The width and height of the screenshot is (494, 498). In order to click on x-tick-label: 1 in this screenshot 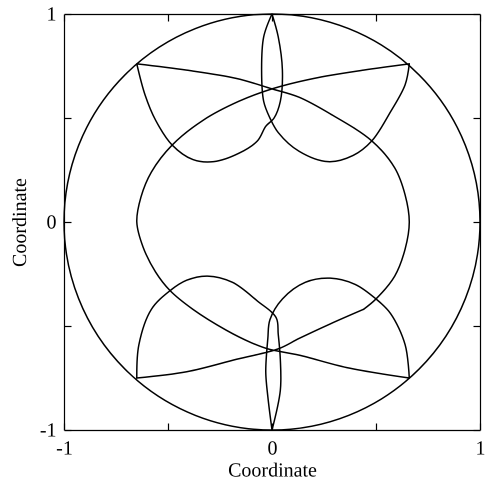, I will do `click(481, 449)`.